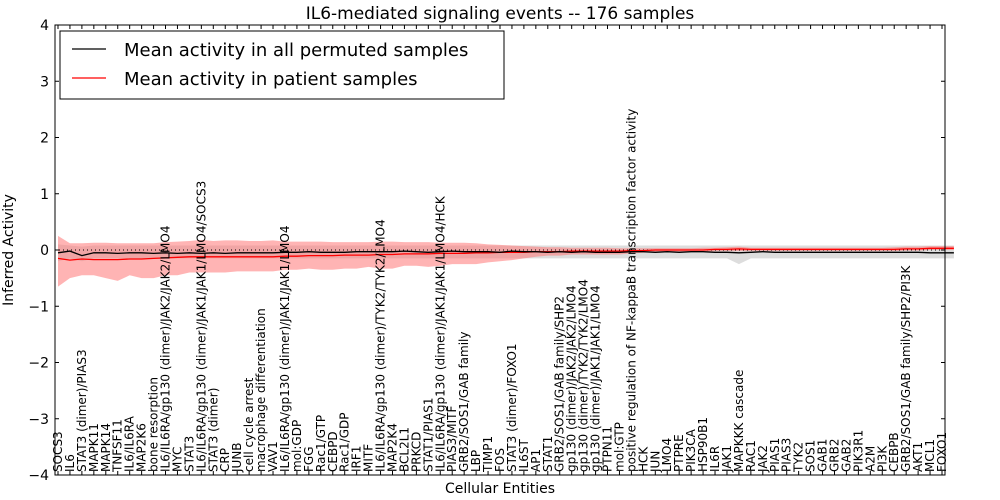  What do you see at coordinates (667, 455) in the screenshot?
I see `x-tick-label: LMO4` at bounding box center [667, 455].